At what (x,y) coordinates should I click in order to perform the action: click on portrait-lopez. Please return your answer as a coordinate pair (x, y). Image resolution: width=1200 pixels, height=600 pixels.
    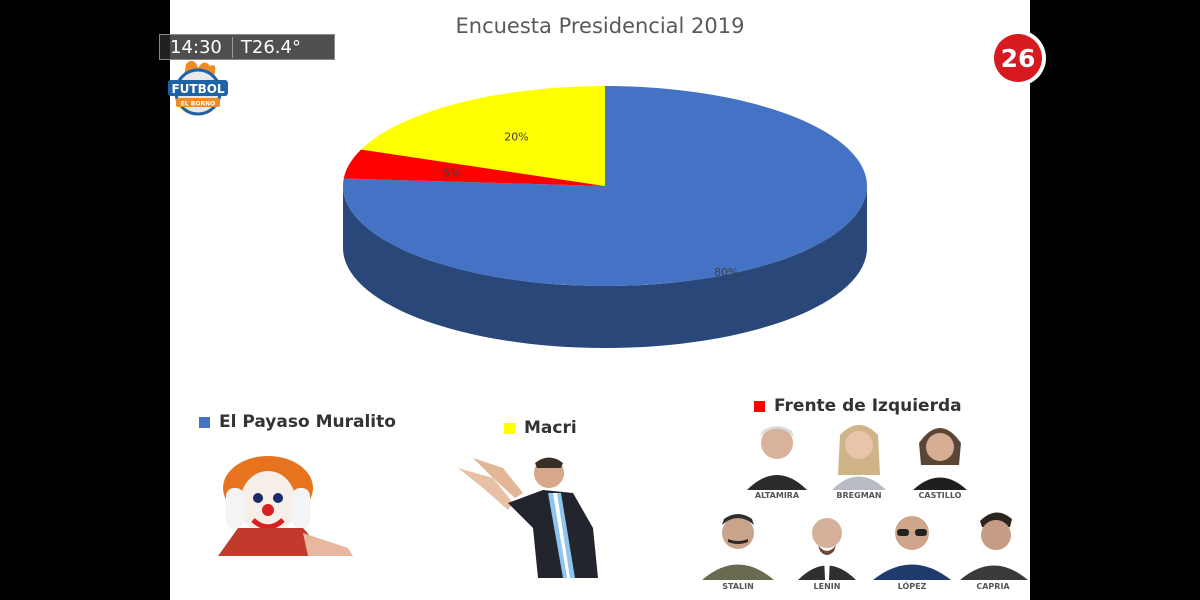
    Looking at the image, I should click on (912, 542).